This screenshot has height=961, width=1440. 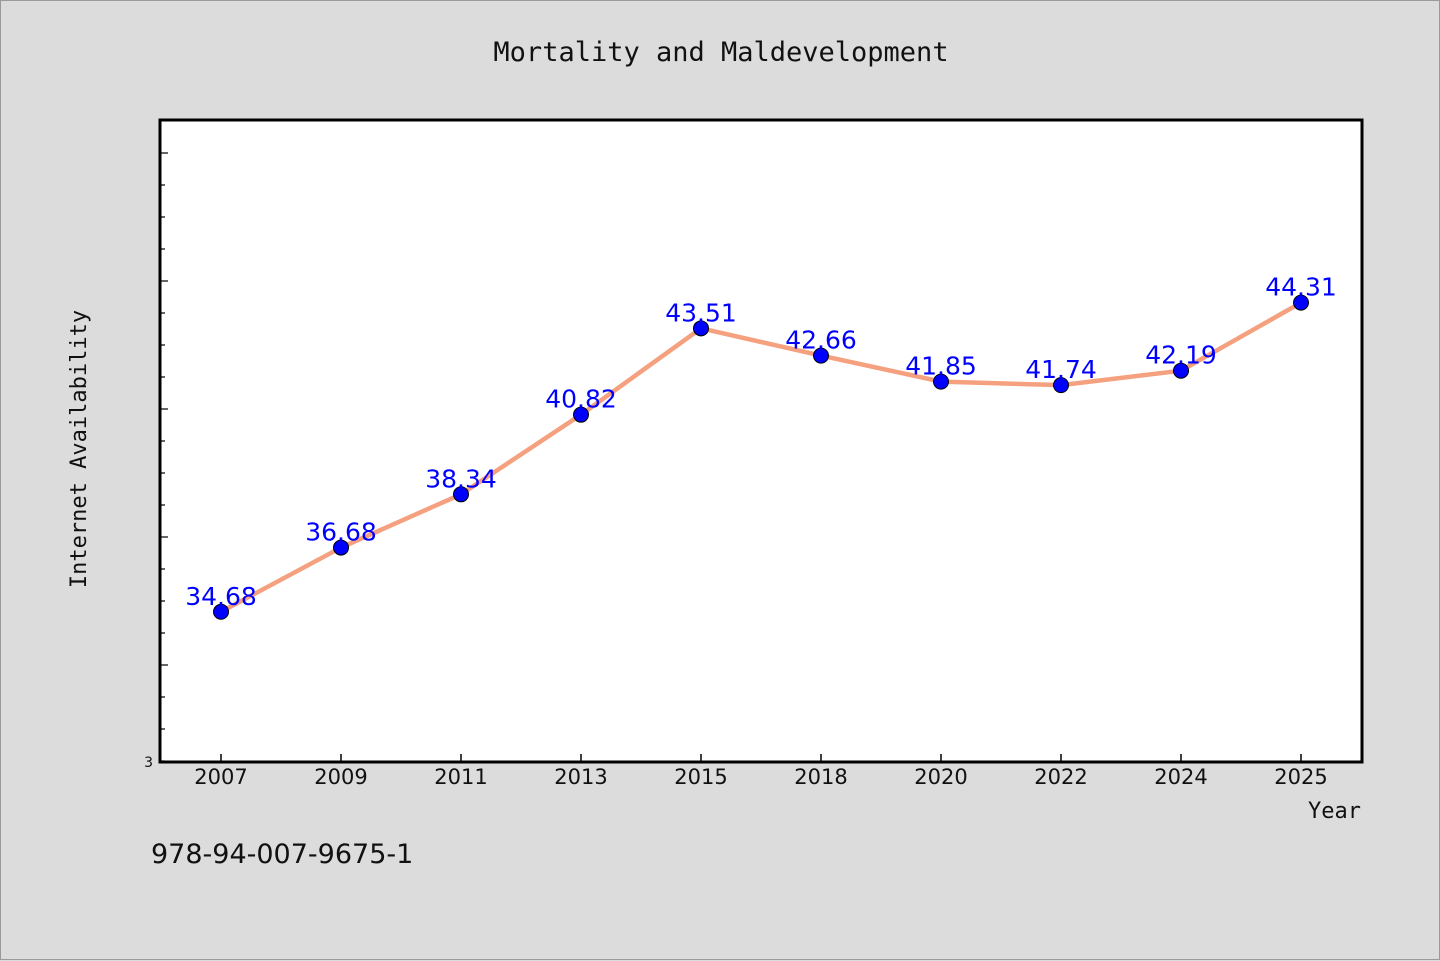 What do you see at coordinates (1180, 777) in the screenshot?
I see `x-tick-label: 2024` at bounding box center [1180, 777].